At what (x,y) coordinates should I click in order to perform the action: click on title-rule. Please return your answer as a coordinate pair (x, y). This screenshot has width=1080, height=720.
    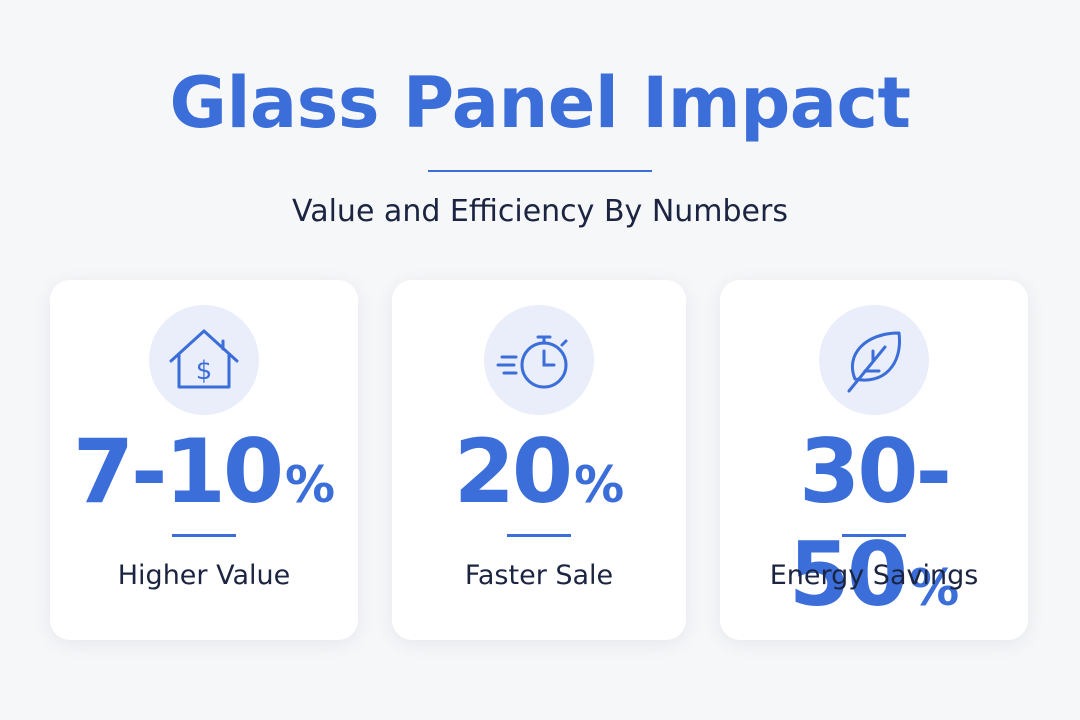
    Looking at the image, I should click on (540, 171).